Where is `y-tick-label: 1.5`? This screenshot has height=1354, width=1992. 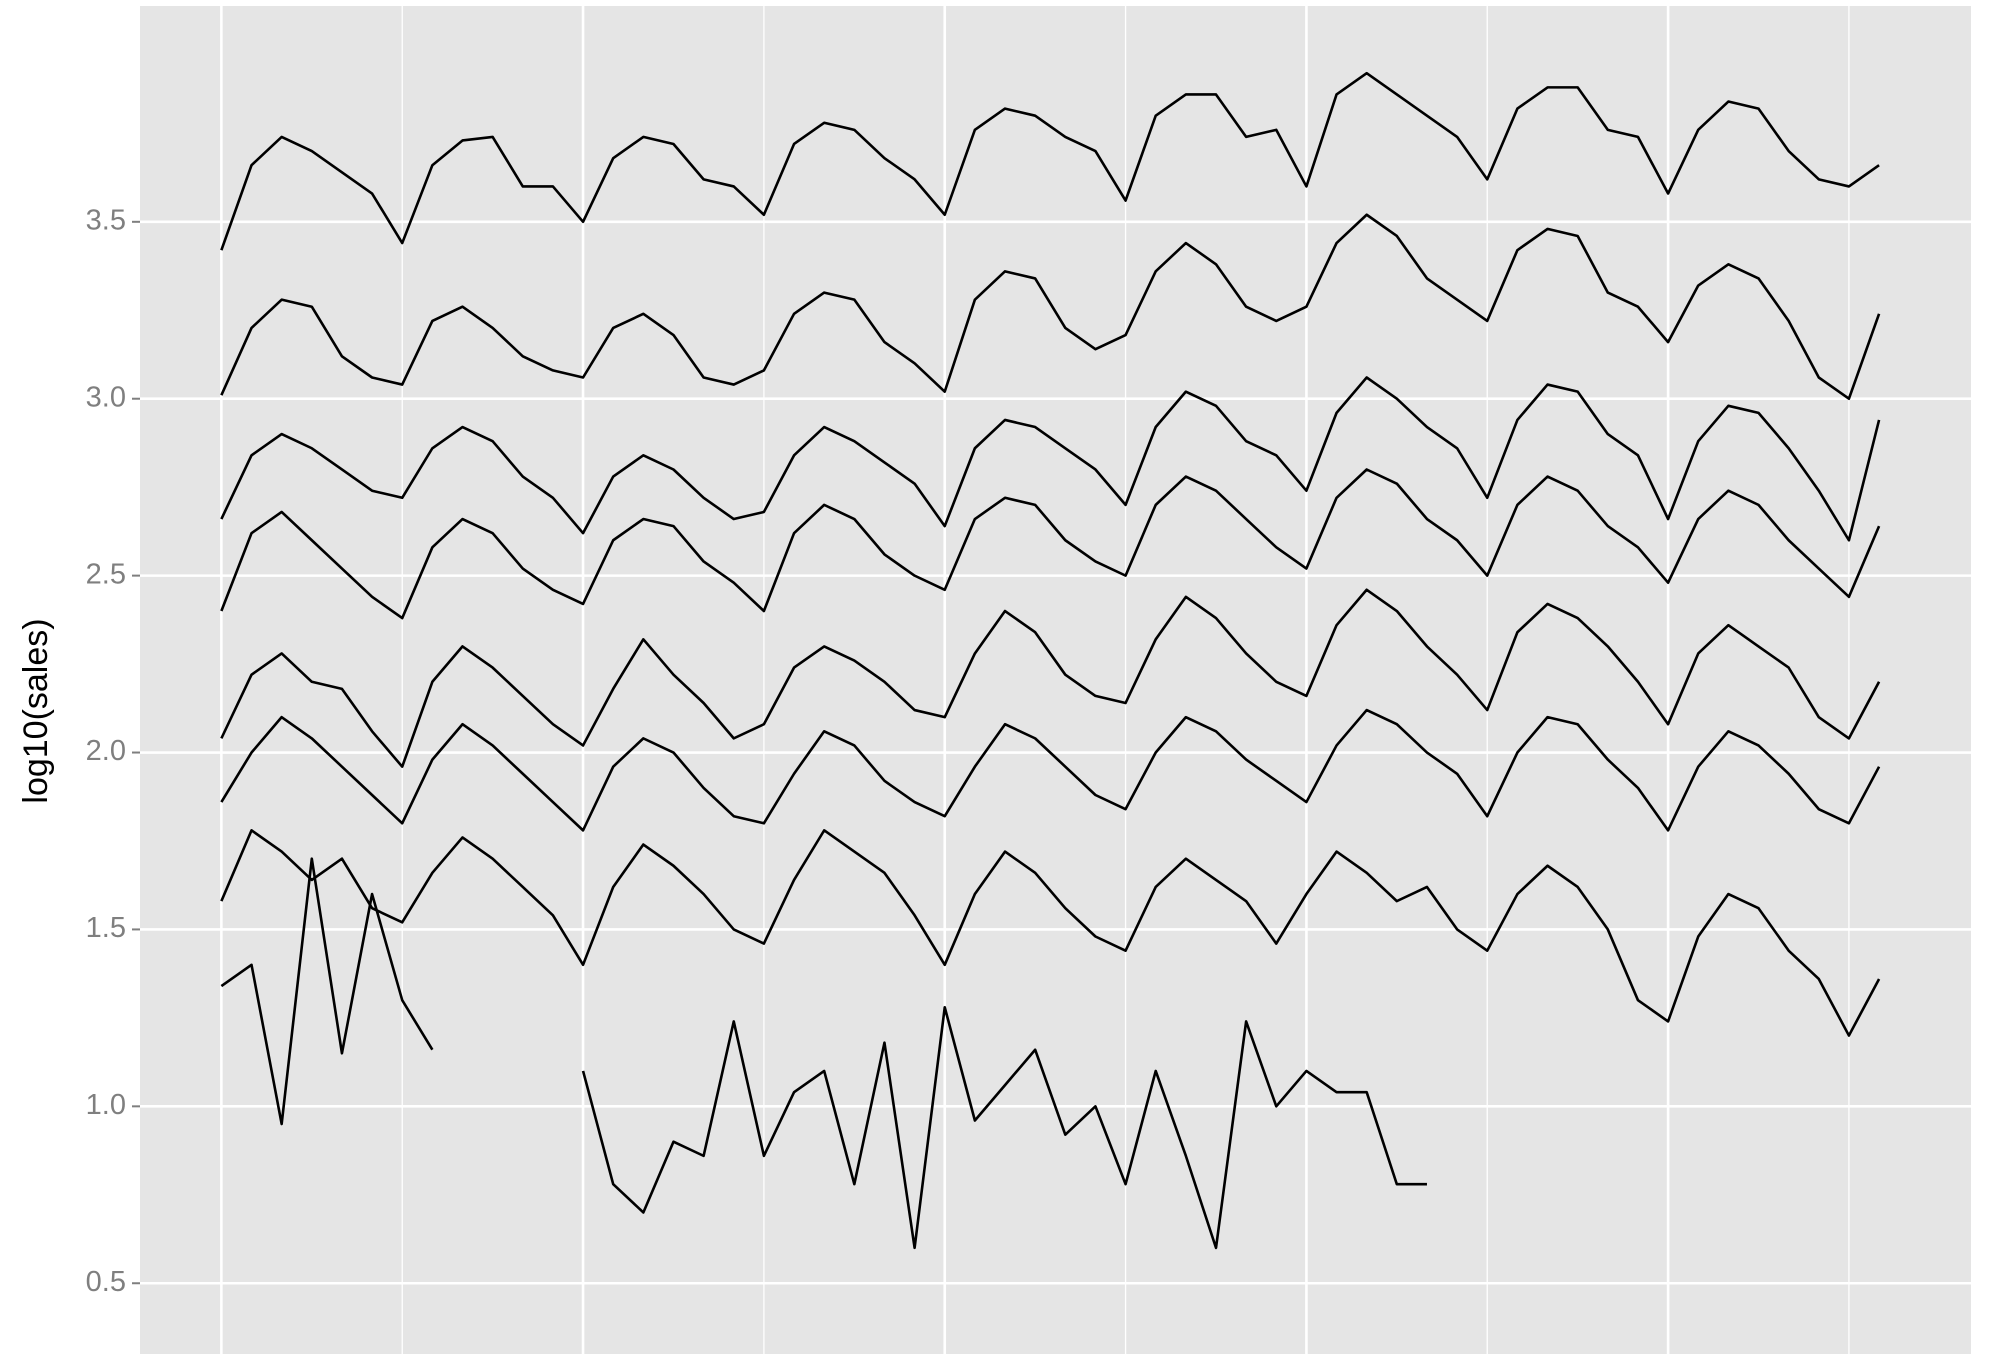 y-tick-label: 1.5 is located at coordinates (106, 928).